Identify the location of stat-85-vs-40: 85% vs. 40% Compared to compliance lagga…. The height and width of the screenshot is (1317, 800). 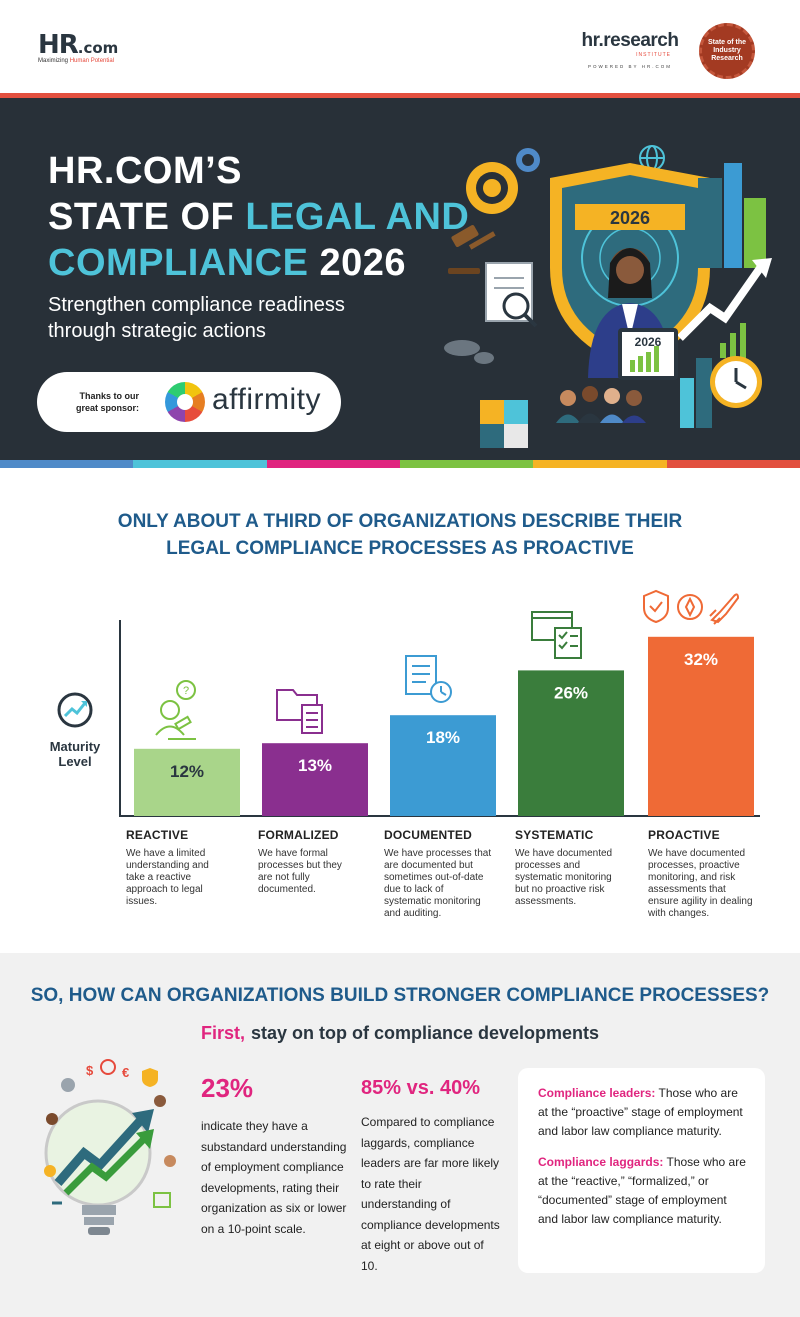
(431, 1174).